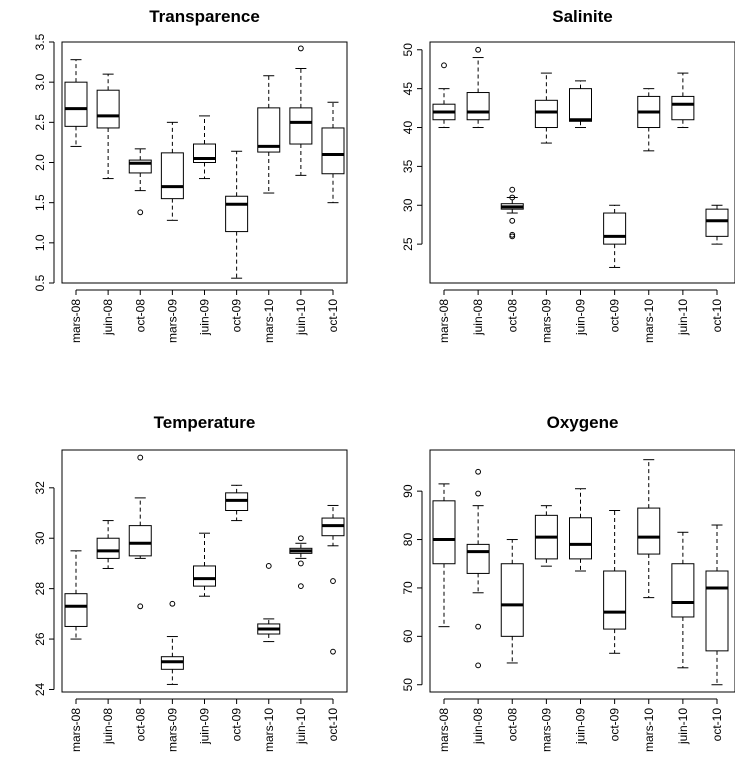  What do you see at coordinates (40, 589) in the screenshot?
I see `y-tick-label: 28` at bounding box center [40, 589].